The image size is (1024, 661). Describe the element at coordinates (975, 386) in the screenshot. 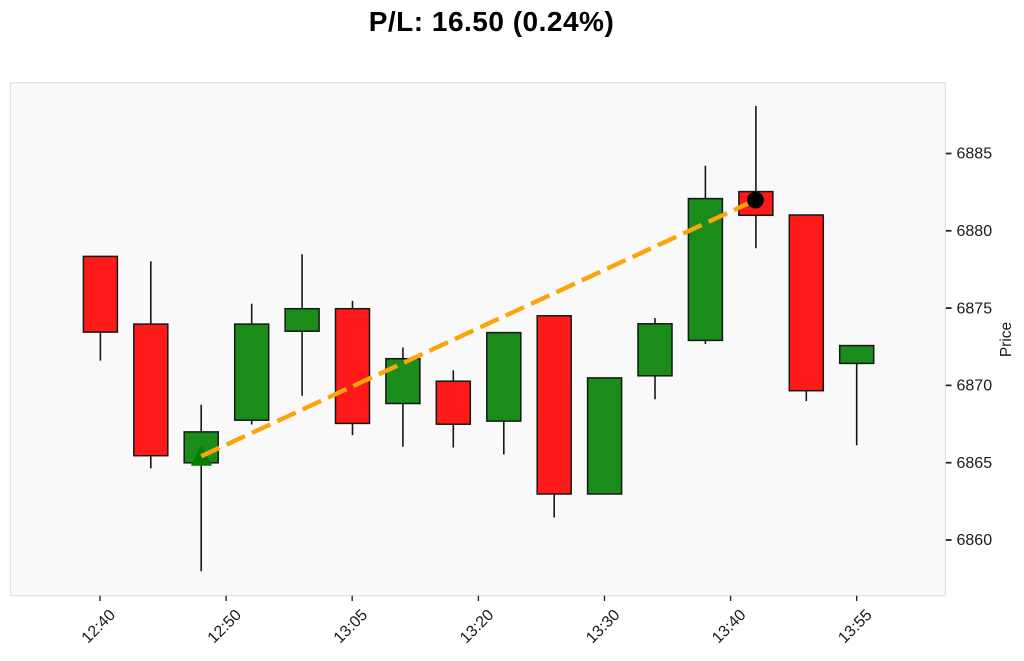

I see `svg-text: 6870` at that location.